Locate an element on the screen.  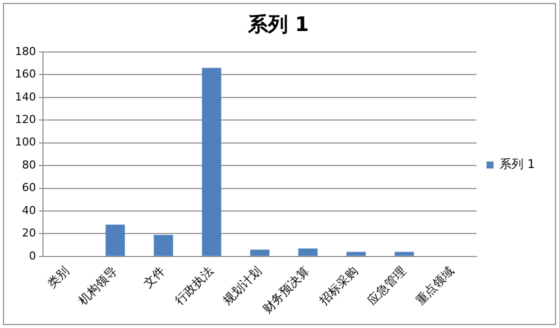
y-tick-label: 20 is located at coordinates (29, 233).